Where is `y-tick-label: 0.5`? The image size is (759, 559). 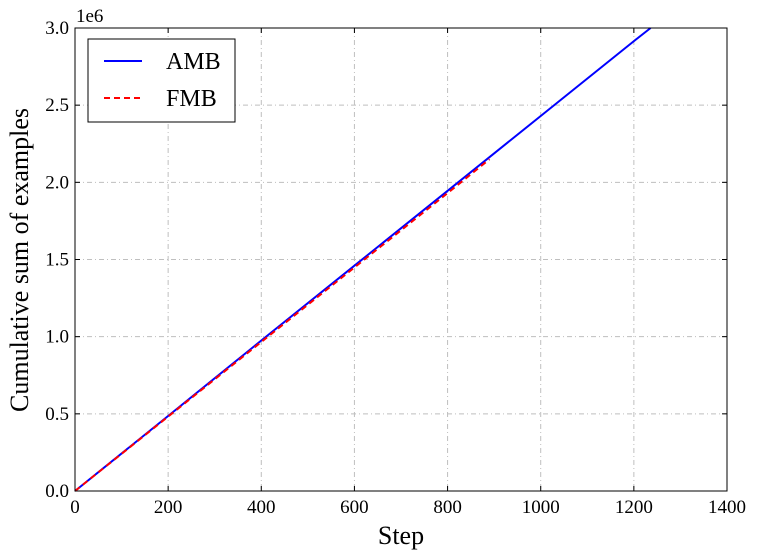
y-tick-label: 0.5 is located at coordinates (57, 414).